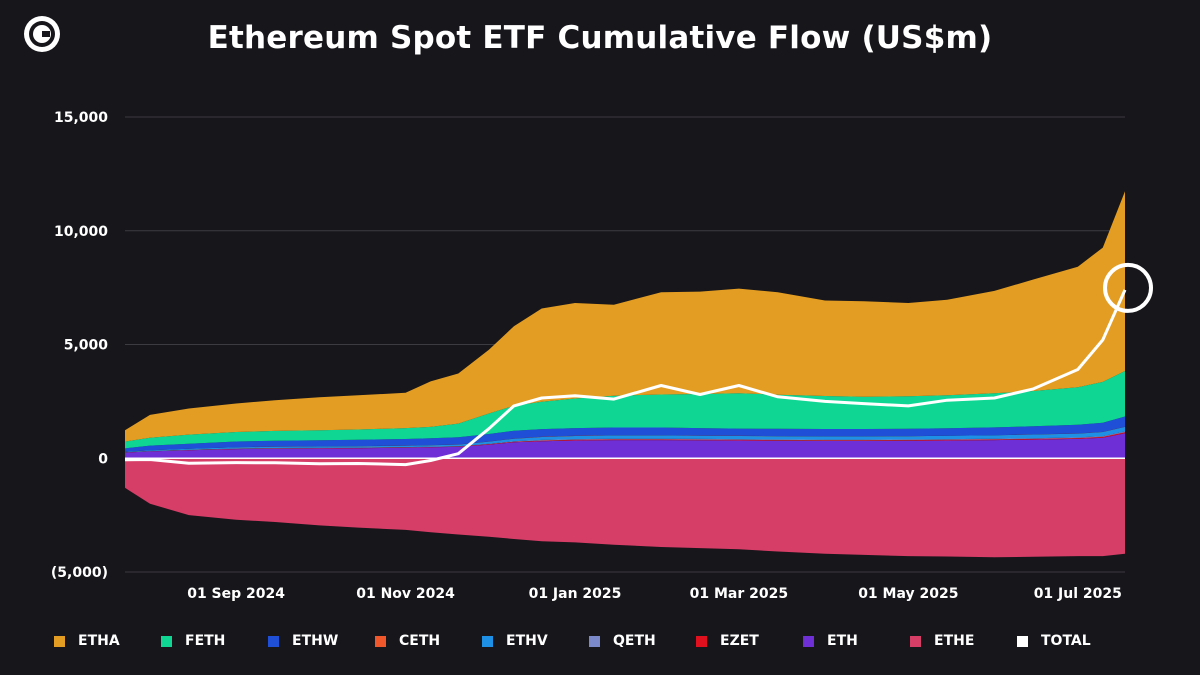  I want to click on area-series-ethe, so click(625, 508).